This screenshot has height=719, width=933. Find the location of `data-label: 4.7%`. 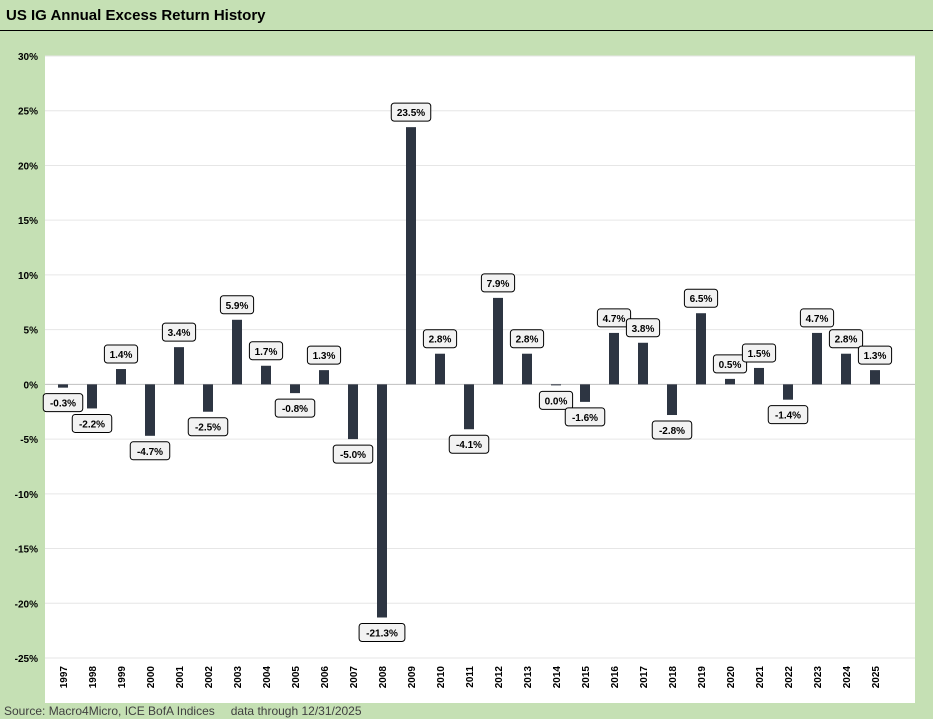

data-label: 4.7% is located at coordinates (817, 319).